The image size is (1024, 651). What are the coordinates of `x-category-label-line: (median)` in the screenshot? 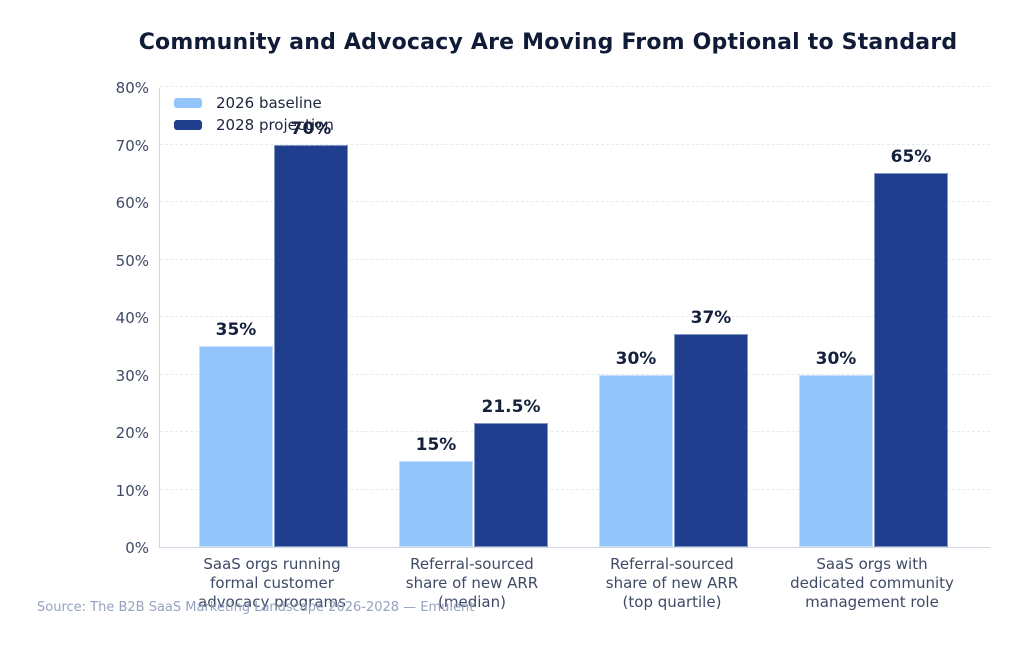 It's located at (472, 602).